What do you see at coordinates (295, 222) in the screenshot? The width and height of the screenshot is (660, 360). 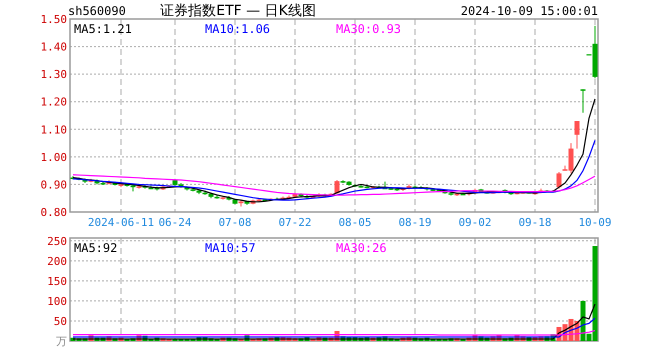 I see `x-tick-label: 07-22` at bounding box center [295, 222].